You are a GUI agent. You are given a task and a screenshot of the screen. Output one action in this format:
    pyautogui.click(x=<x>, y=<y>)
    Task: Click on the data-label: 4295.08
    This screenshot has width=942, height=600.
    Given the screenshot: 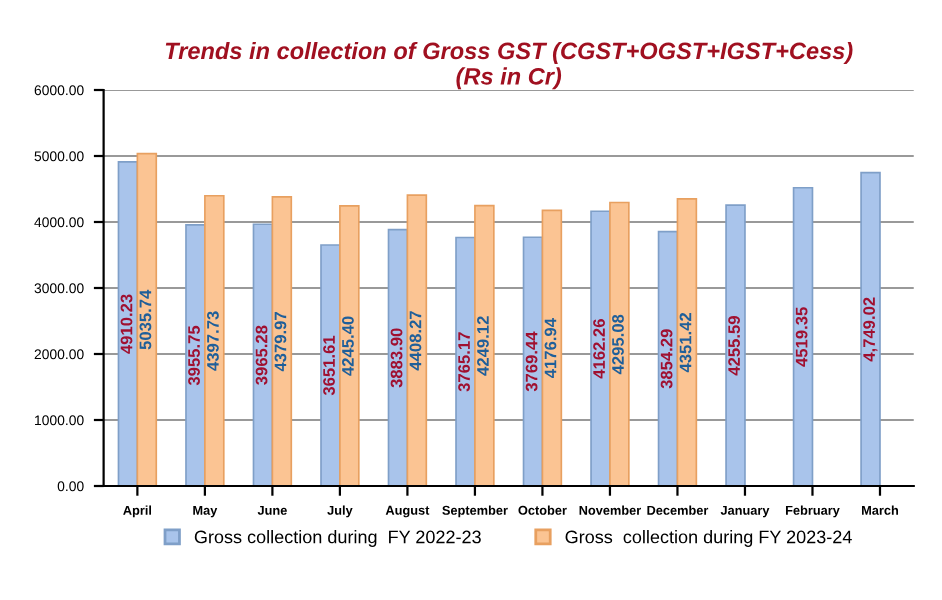 What is the action you would take?
    pyautogui.click(x=618, y=344)
    